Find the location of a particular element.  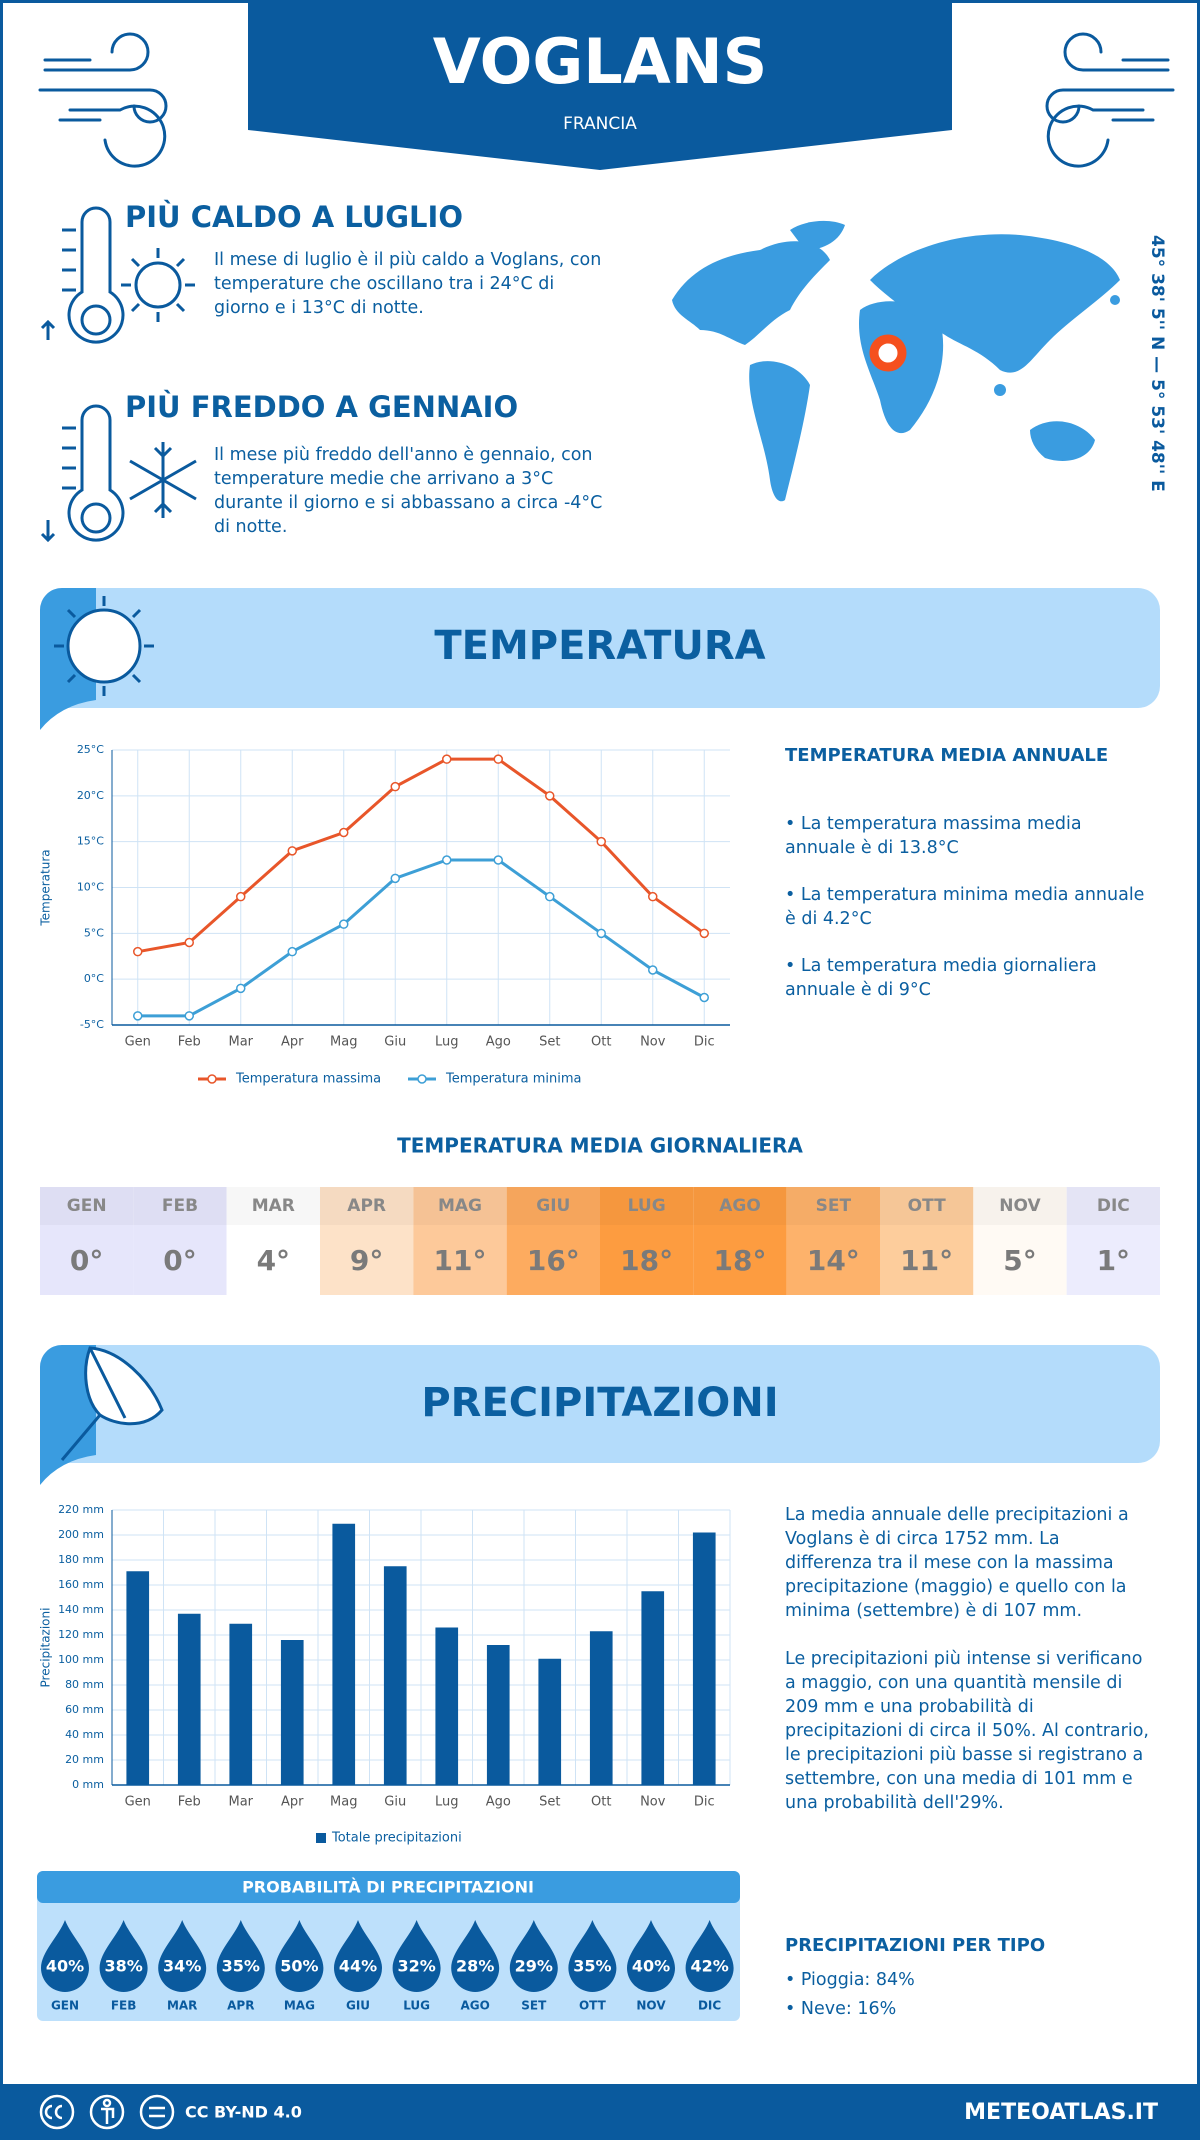

location-marker is located at coordinates (888, 353).